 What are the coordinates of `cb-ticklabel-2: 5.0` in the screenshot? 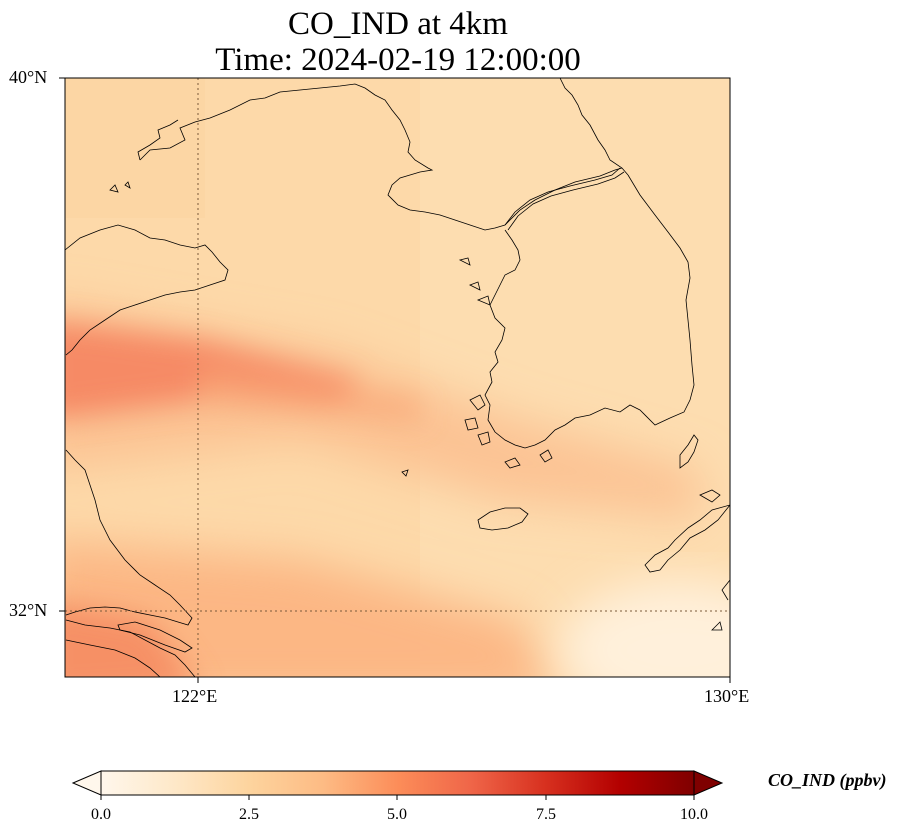 It's located at (397, 814).